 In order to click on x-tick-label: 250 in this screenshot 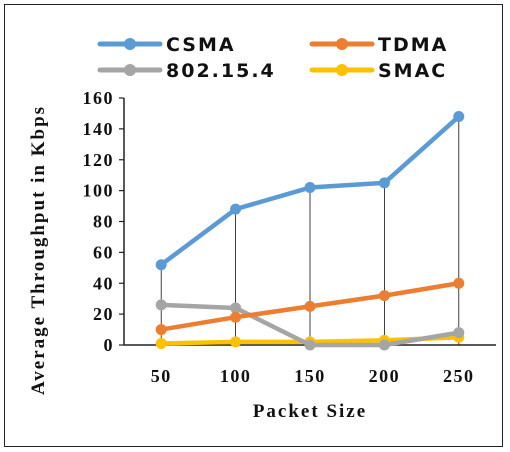, I will do `click(459, 376)`.